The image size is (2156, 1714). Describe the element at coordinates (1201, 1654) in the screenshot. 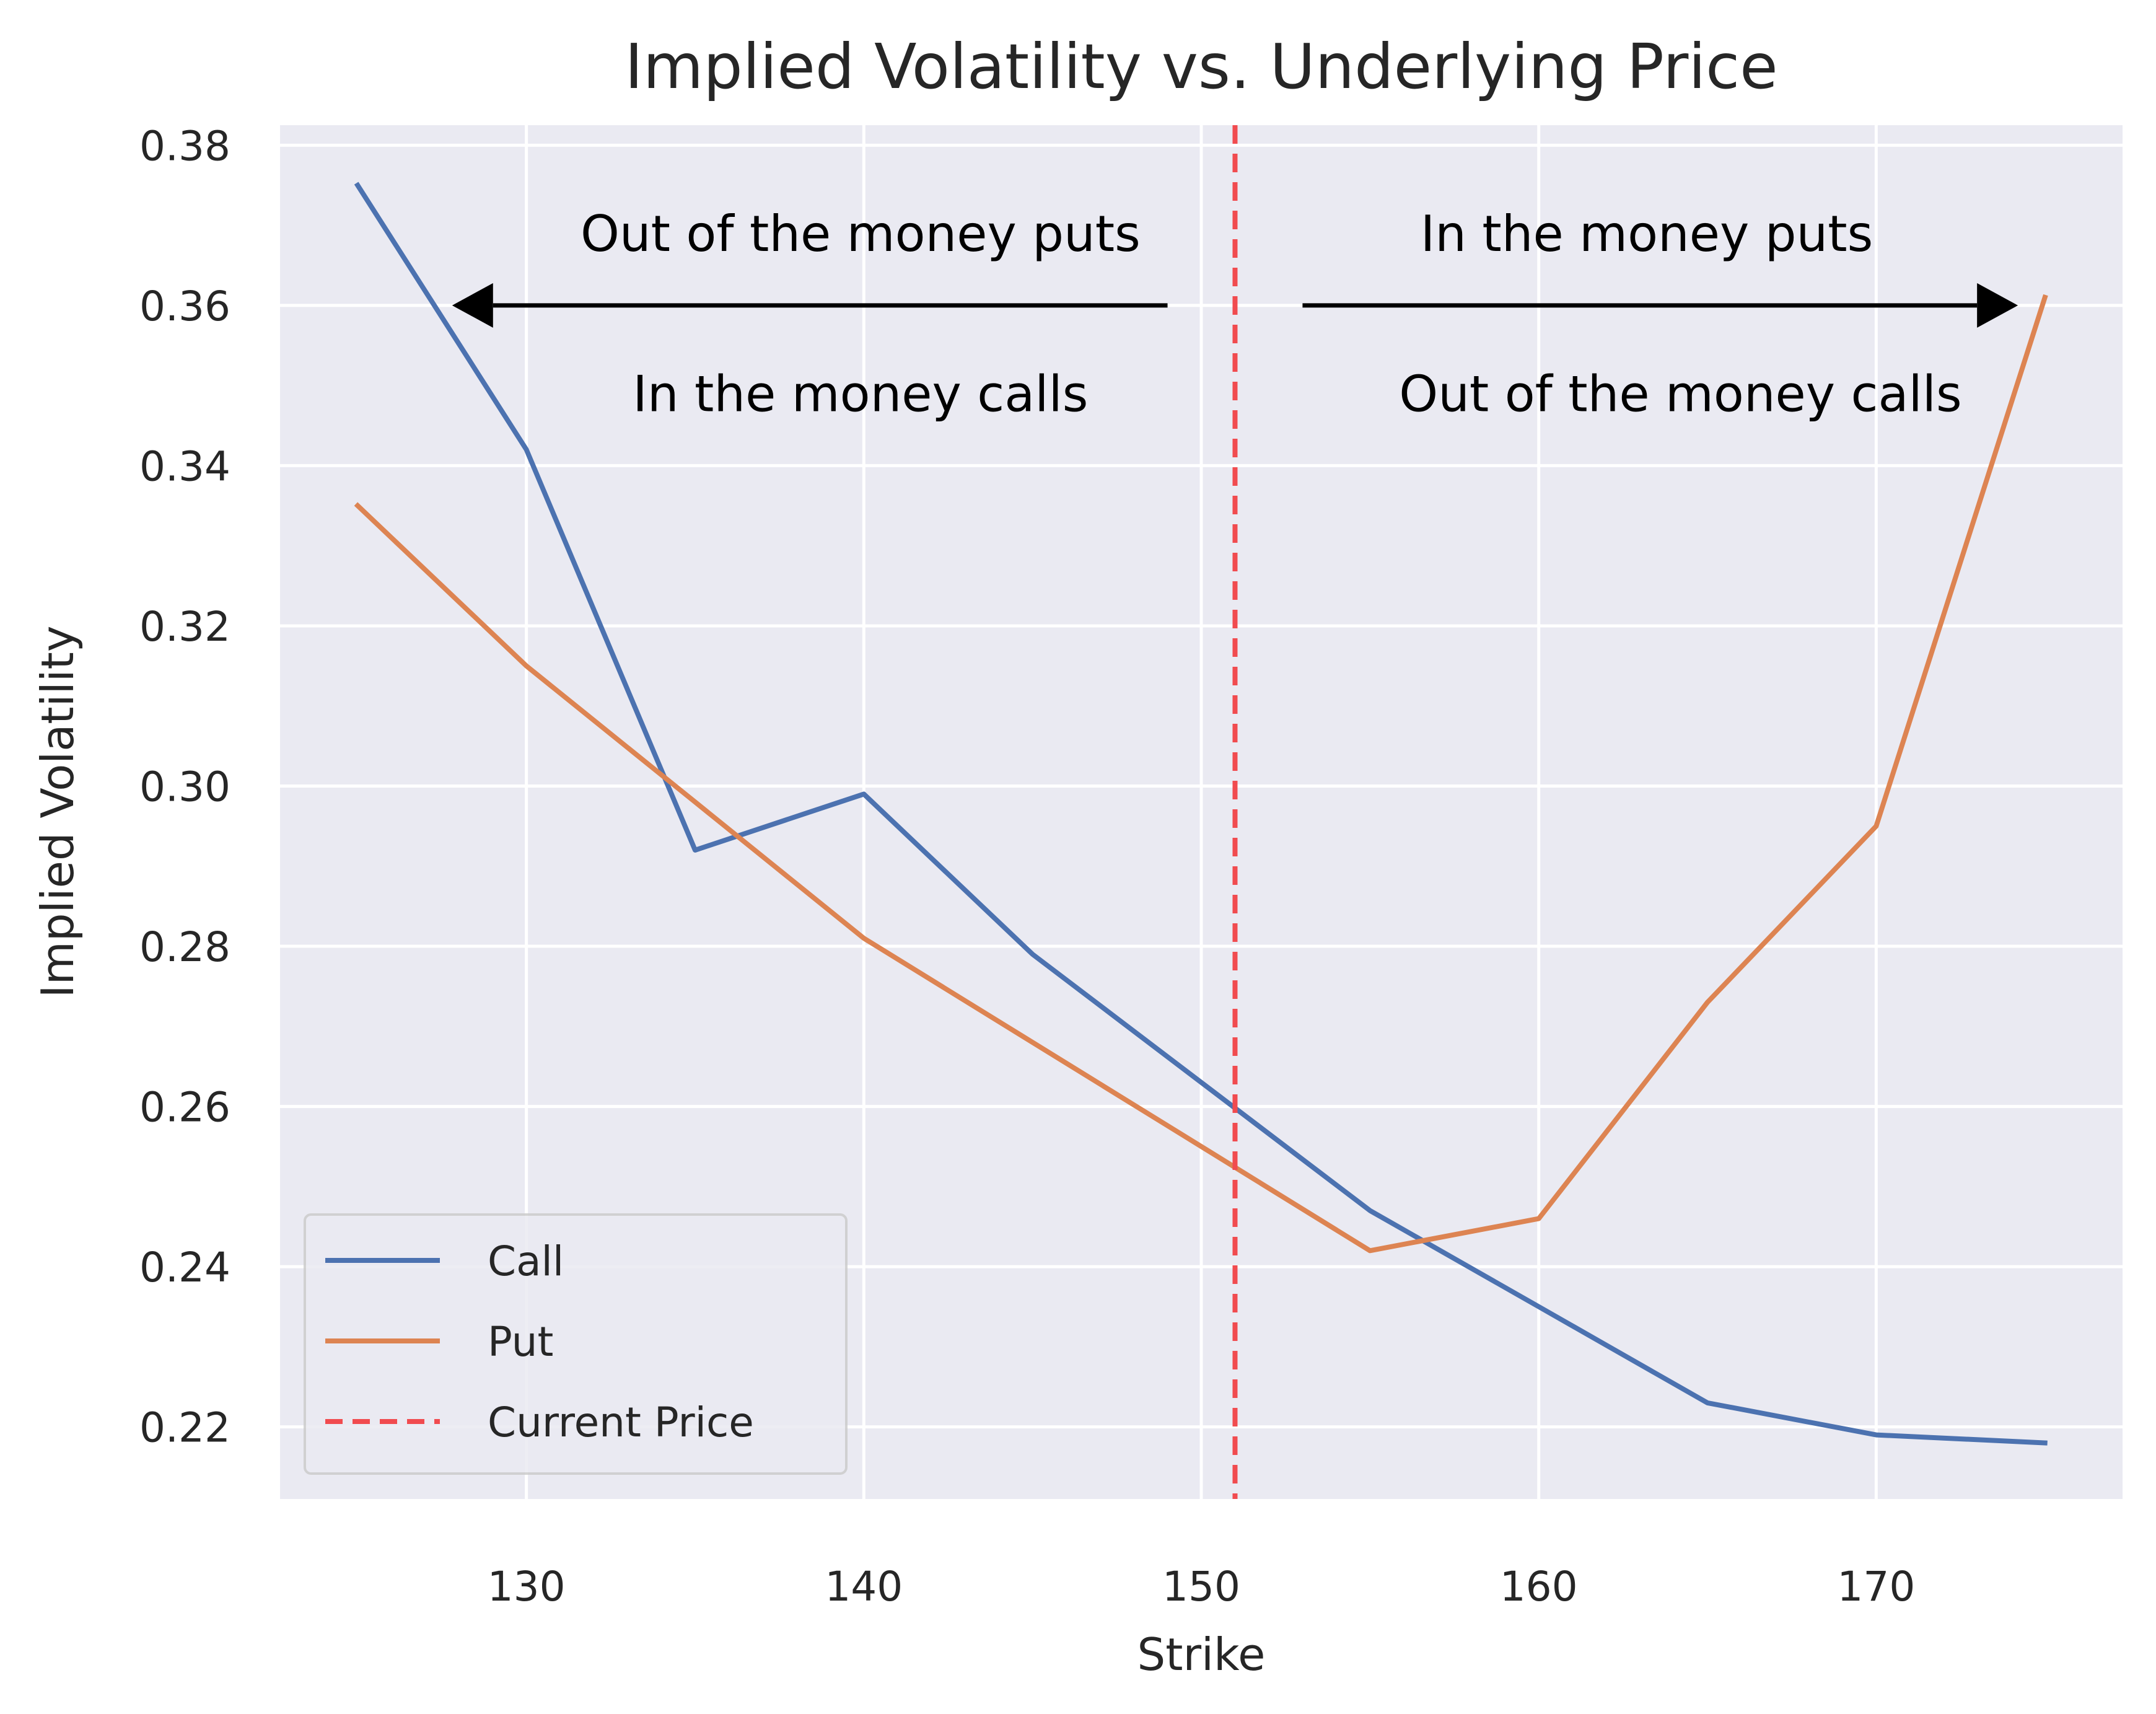

I see `x-axis-label: Strike` at that location.